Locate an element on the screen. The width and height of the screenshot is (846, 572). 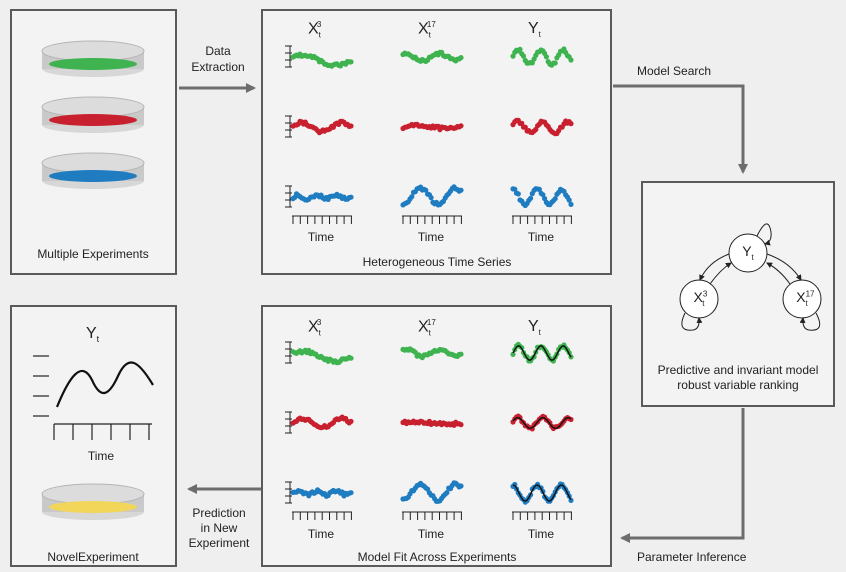
experiments-caption: Multiple Experiments is located at coordinates (93, 254).